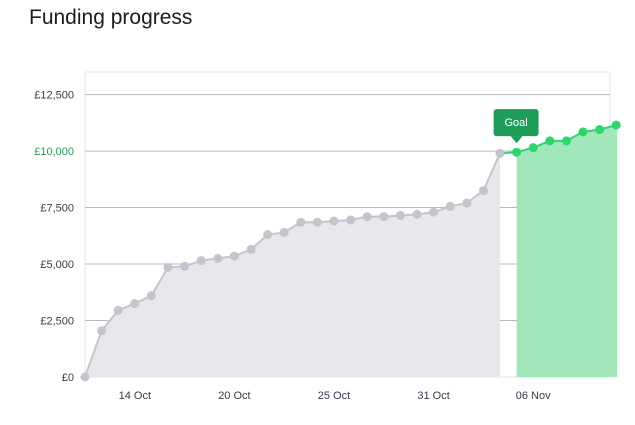 The height and width of the screenshot is (425, 635). What do you see at coordinates (135, 396) in the screenshot?
I see `x-tick-label: 14 Oct` at bounding box center [135, 396].